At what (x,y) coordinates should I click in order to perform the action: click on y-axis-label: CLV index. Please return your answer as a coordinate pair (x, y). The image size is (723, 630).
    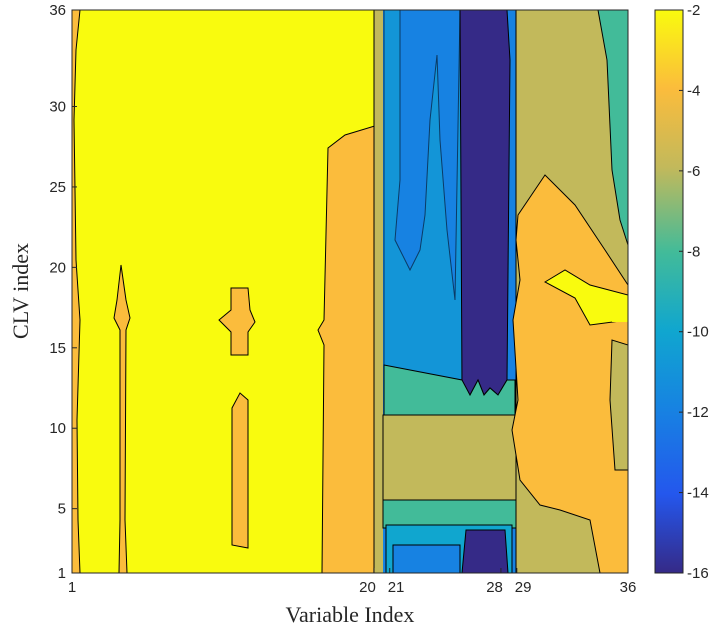
    Looking at the image, I should click on (20, 291).